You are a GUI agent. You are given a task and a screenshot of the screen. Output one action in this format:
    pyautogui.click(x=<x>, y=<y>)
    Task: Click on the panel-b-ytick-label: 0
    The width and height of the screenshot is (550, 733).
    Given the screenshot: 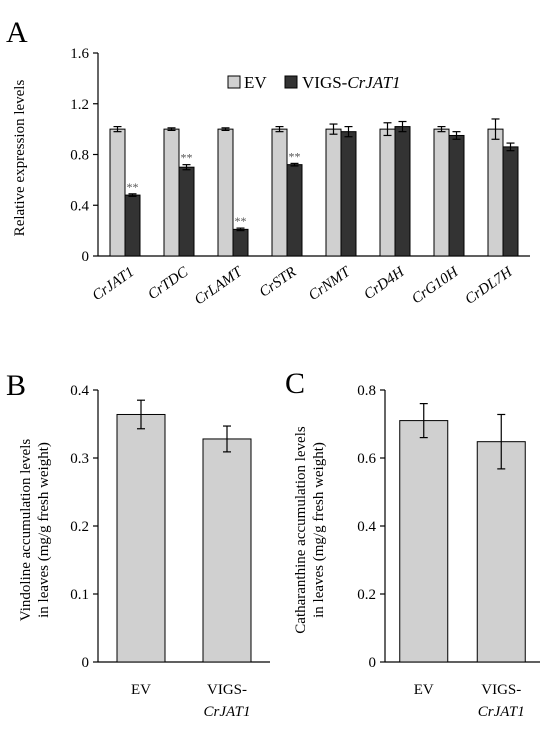 What is the action you would take?
    pyautogui.click(x=86, y=663)
    